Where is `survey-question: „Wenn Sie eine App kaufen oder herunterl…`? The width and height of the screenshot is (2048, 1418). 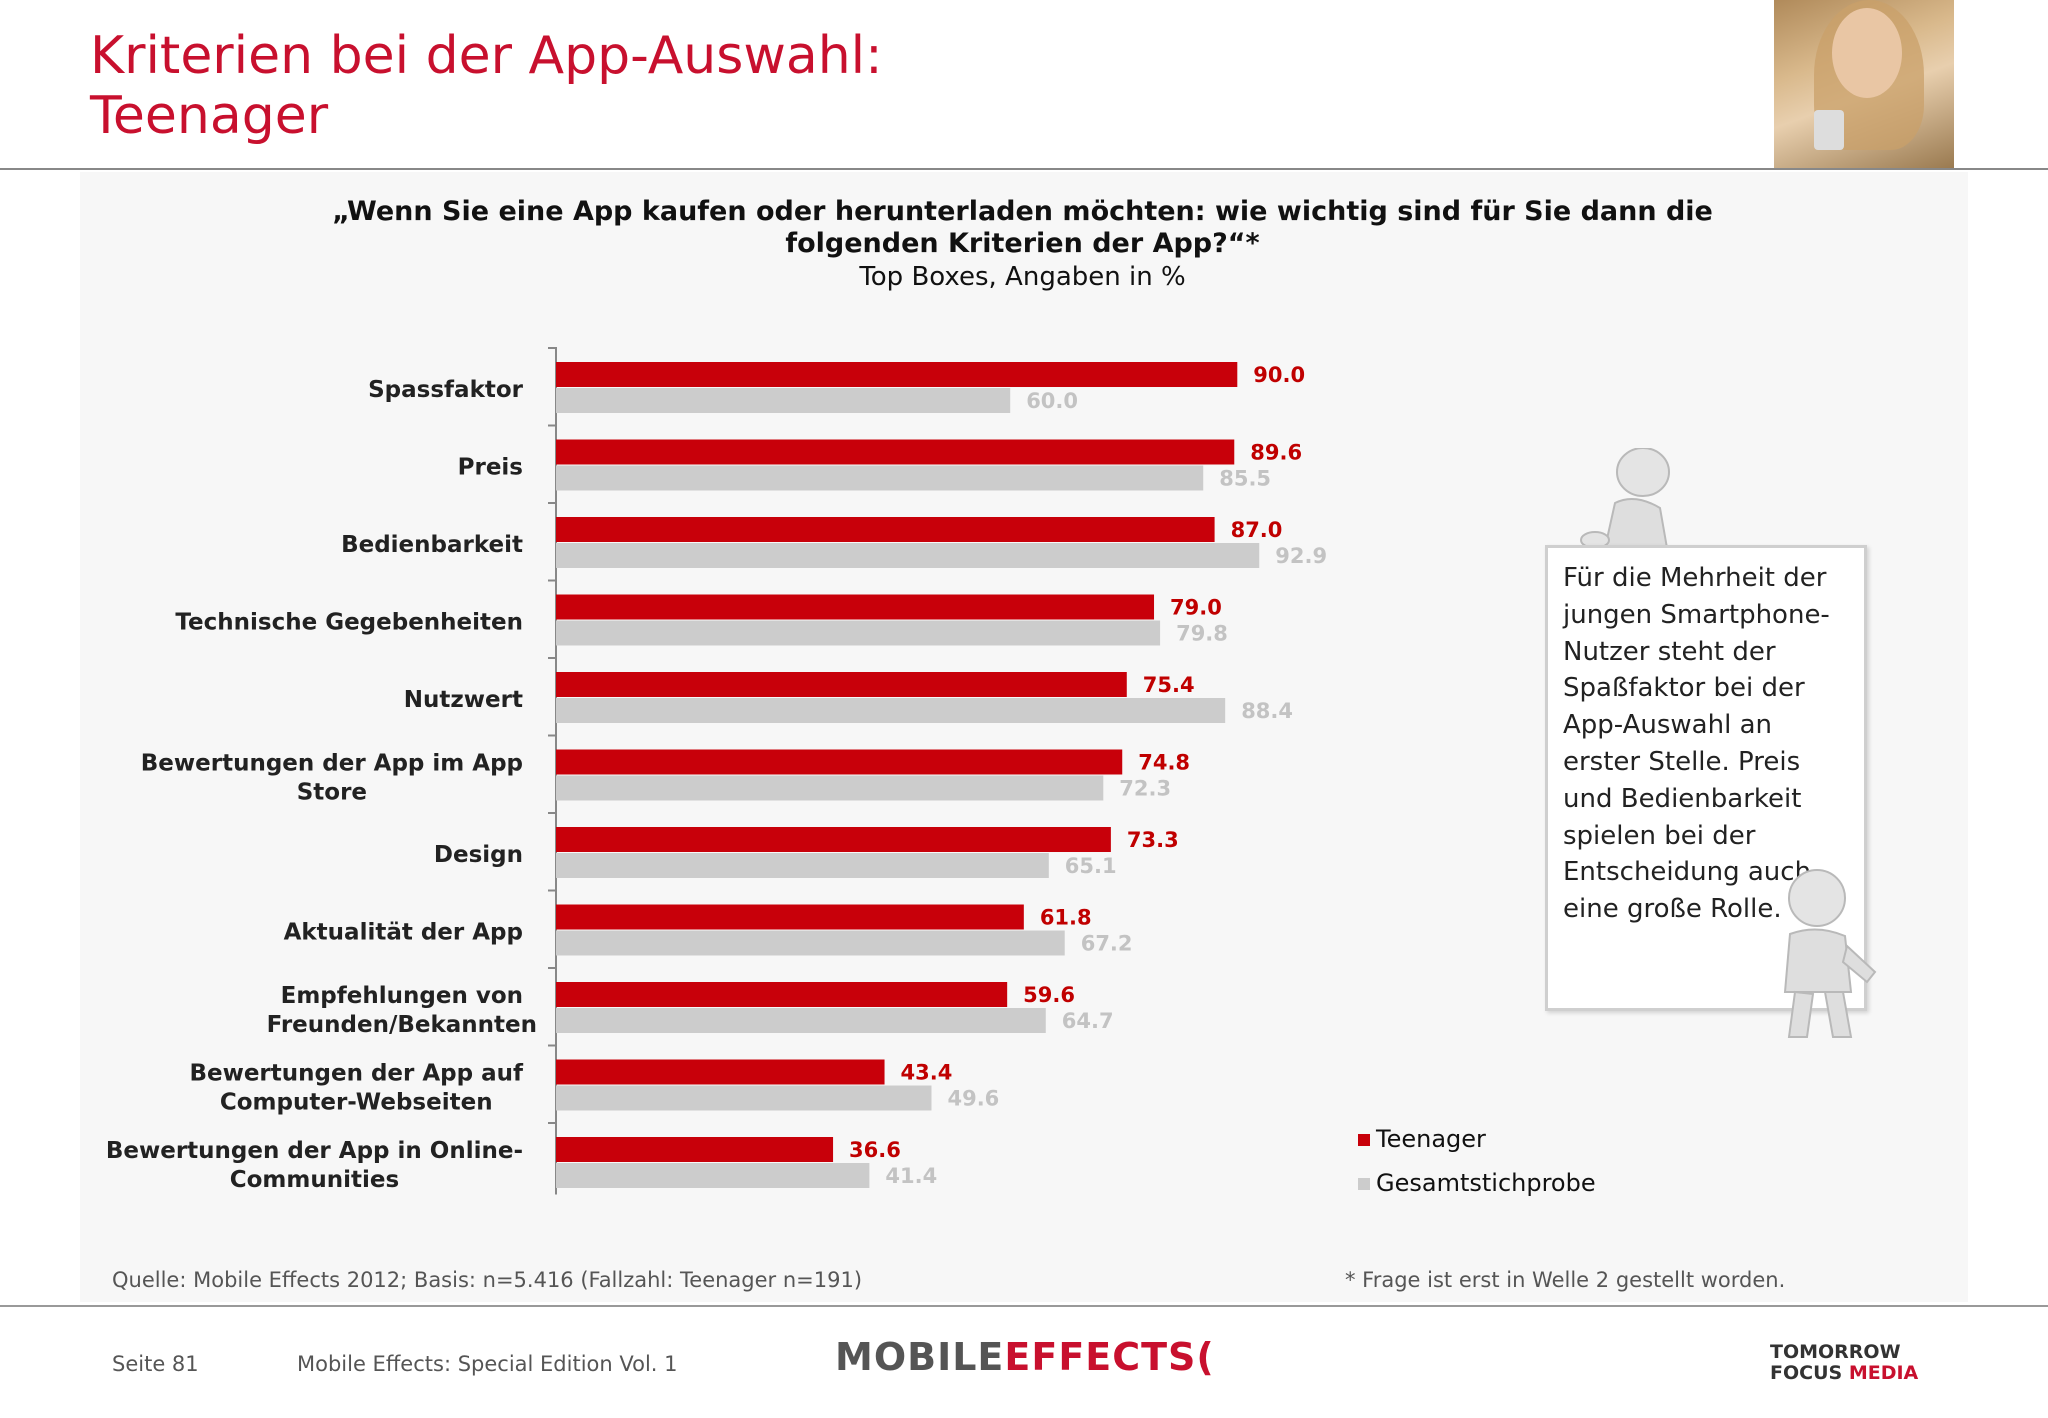
survey-question: „Wenn Sie eine App kaufen oder herunterl… is located at coordinates (1022, 228).